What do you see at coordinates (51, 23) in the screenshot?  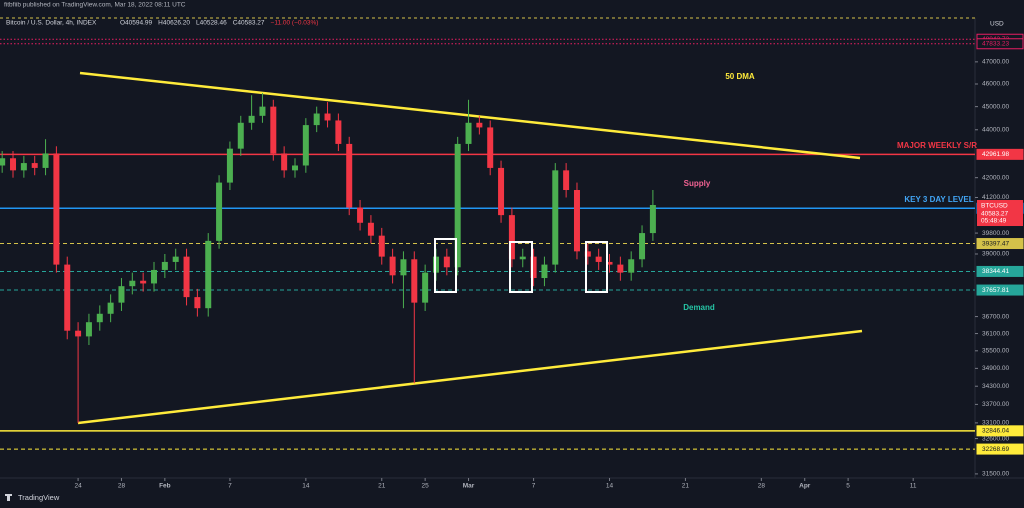 I see `symbol: Bitcoin / U.S. Dollar, 4h, INDEX` at bounding box center [51, 23].